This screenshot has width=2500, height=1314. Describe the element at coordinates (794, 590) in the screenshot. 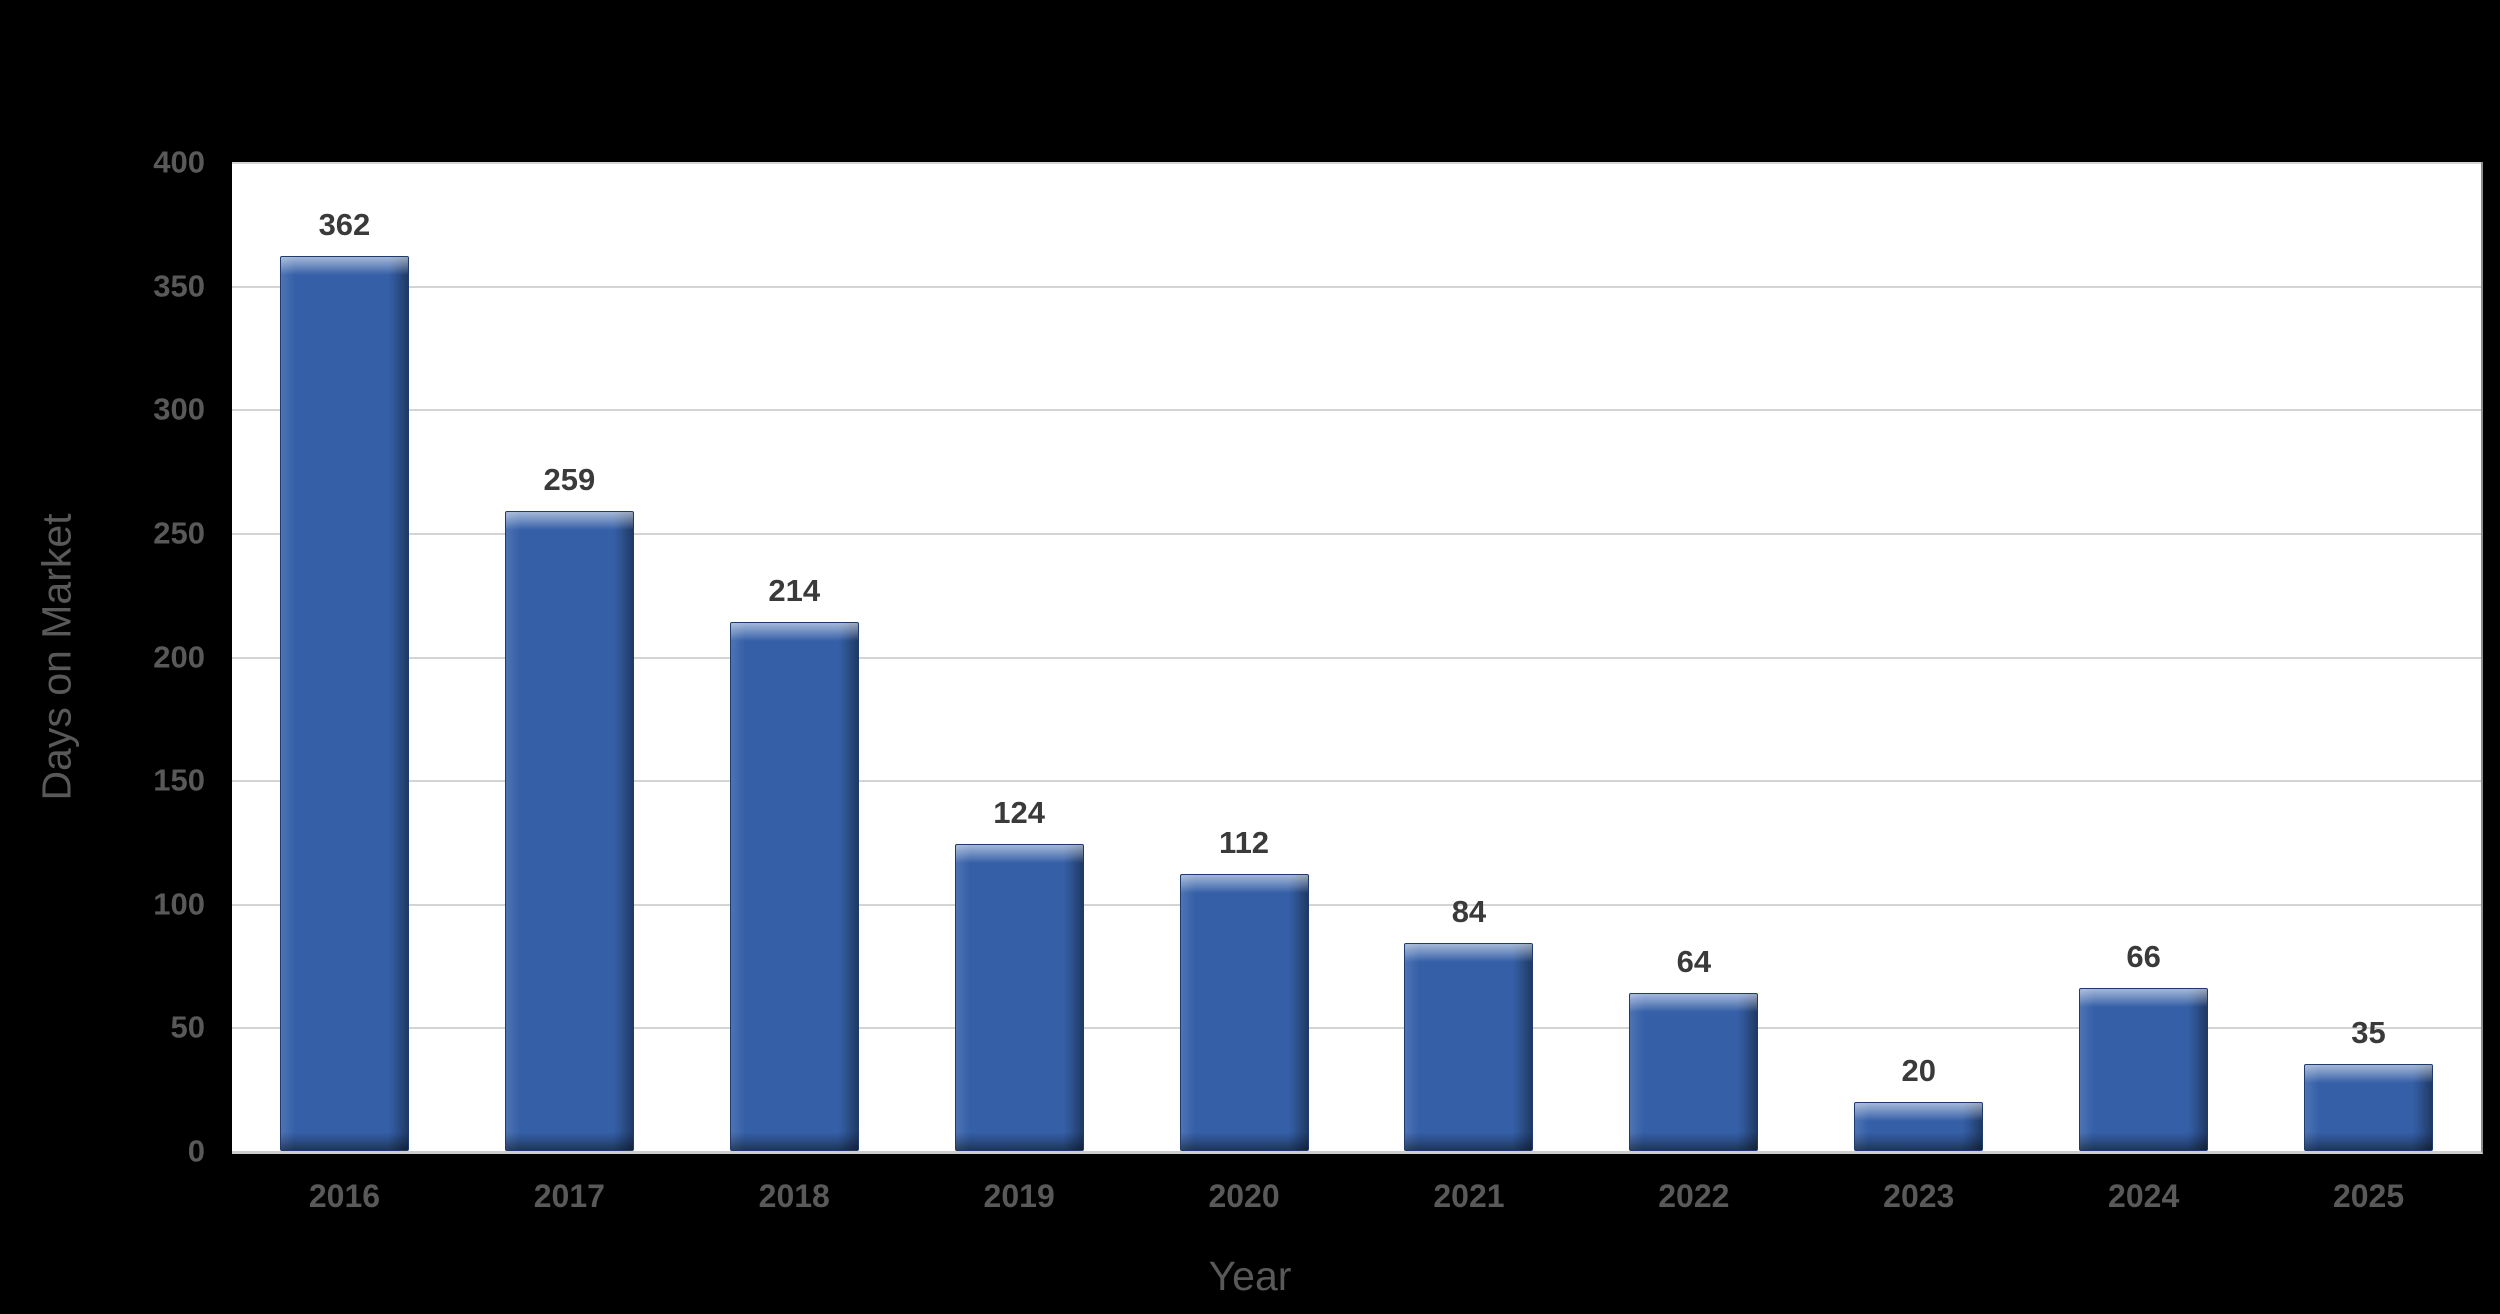

I see `bar-value-label: 214` at that location.